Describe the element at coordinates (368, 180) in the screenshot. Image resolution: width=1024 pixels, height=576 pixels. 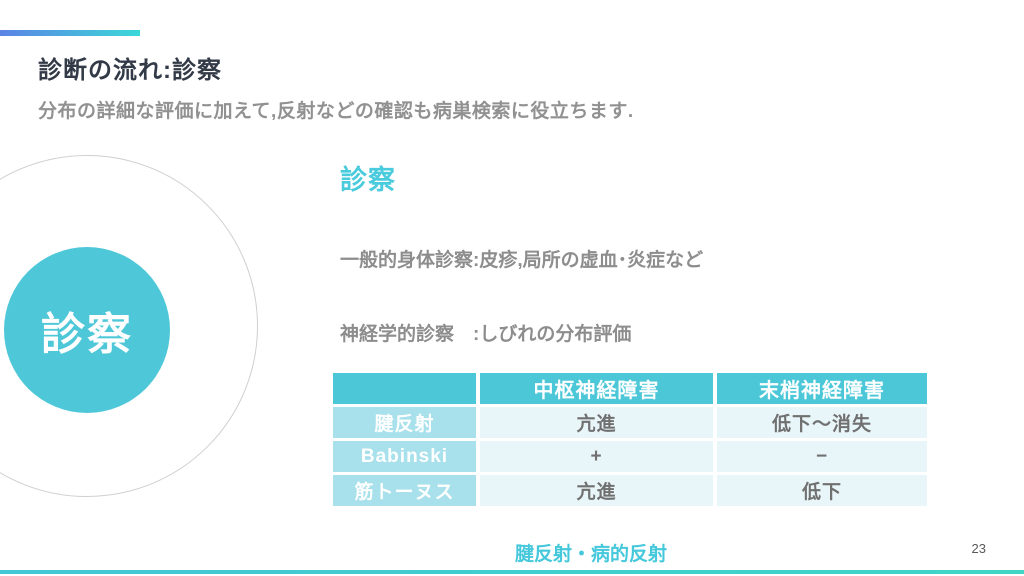
I see `exam-section-heading: 診察` at that location.